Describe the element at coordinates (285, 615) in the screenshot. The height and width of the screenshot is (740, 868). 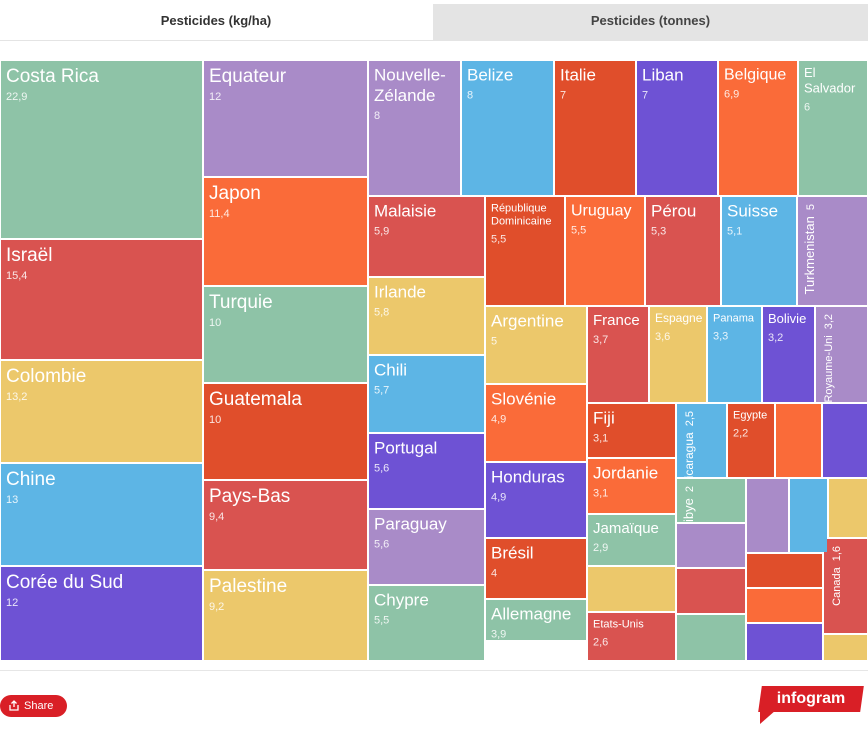
I see `treemap-cell-palestine` at that location.